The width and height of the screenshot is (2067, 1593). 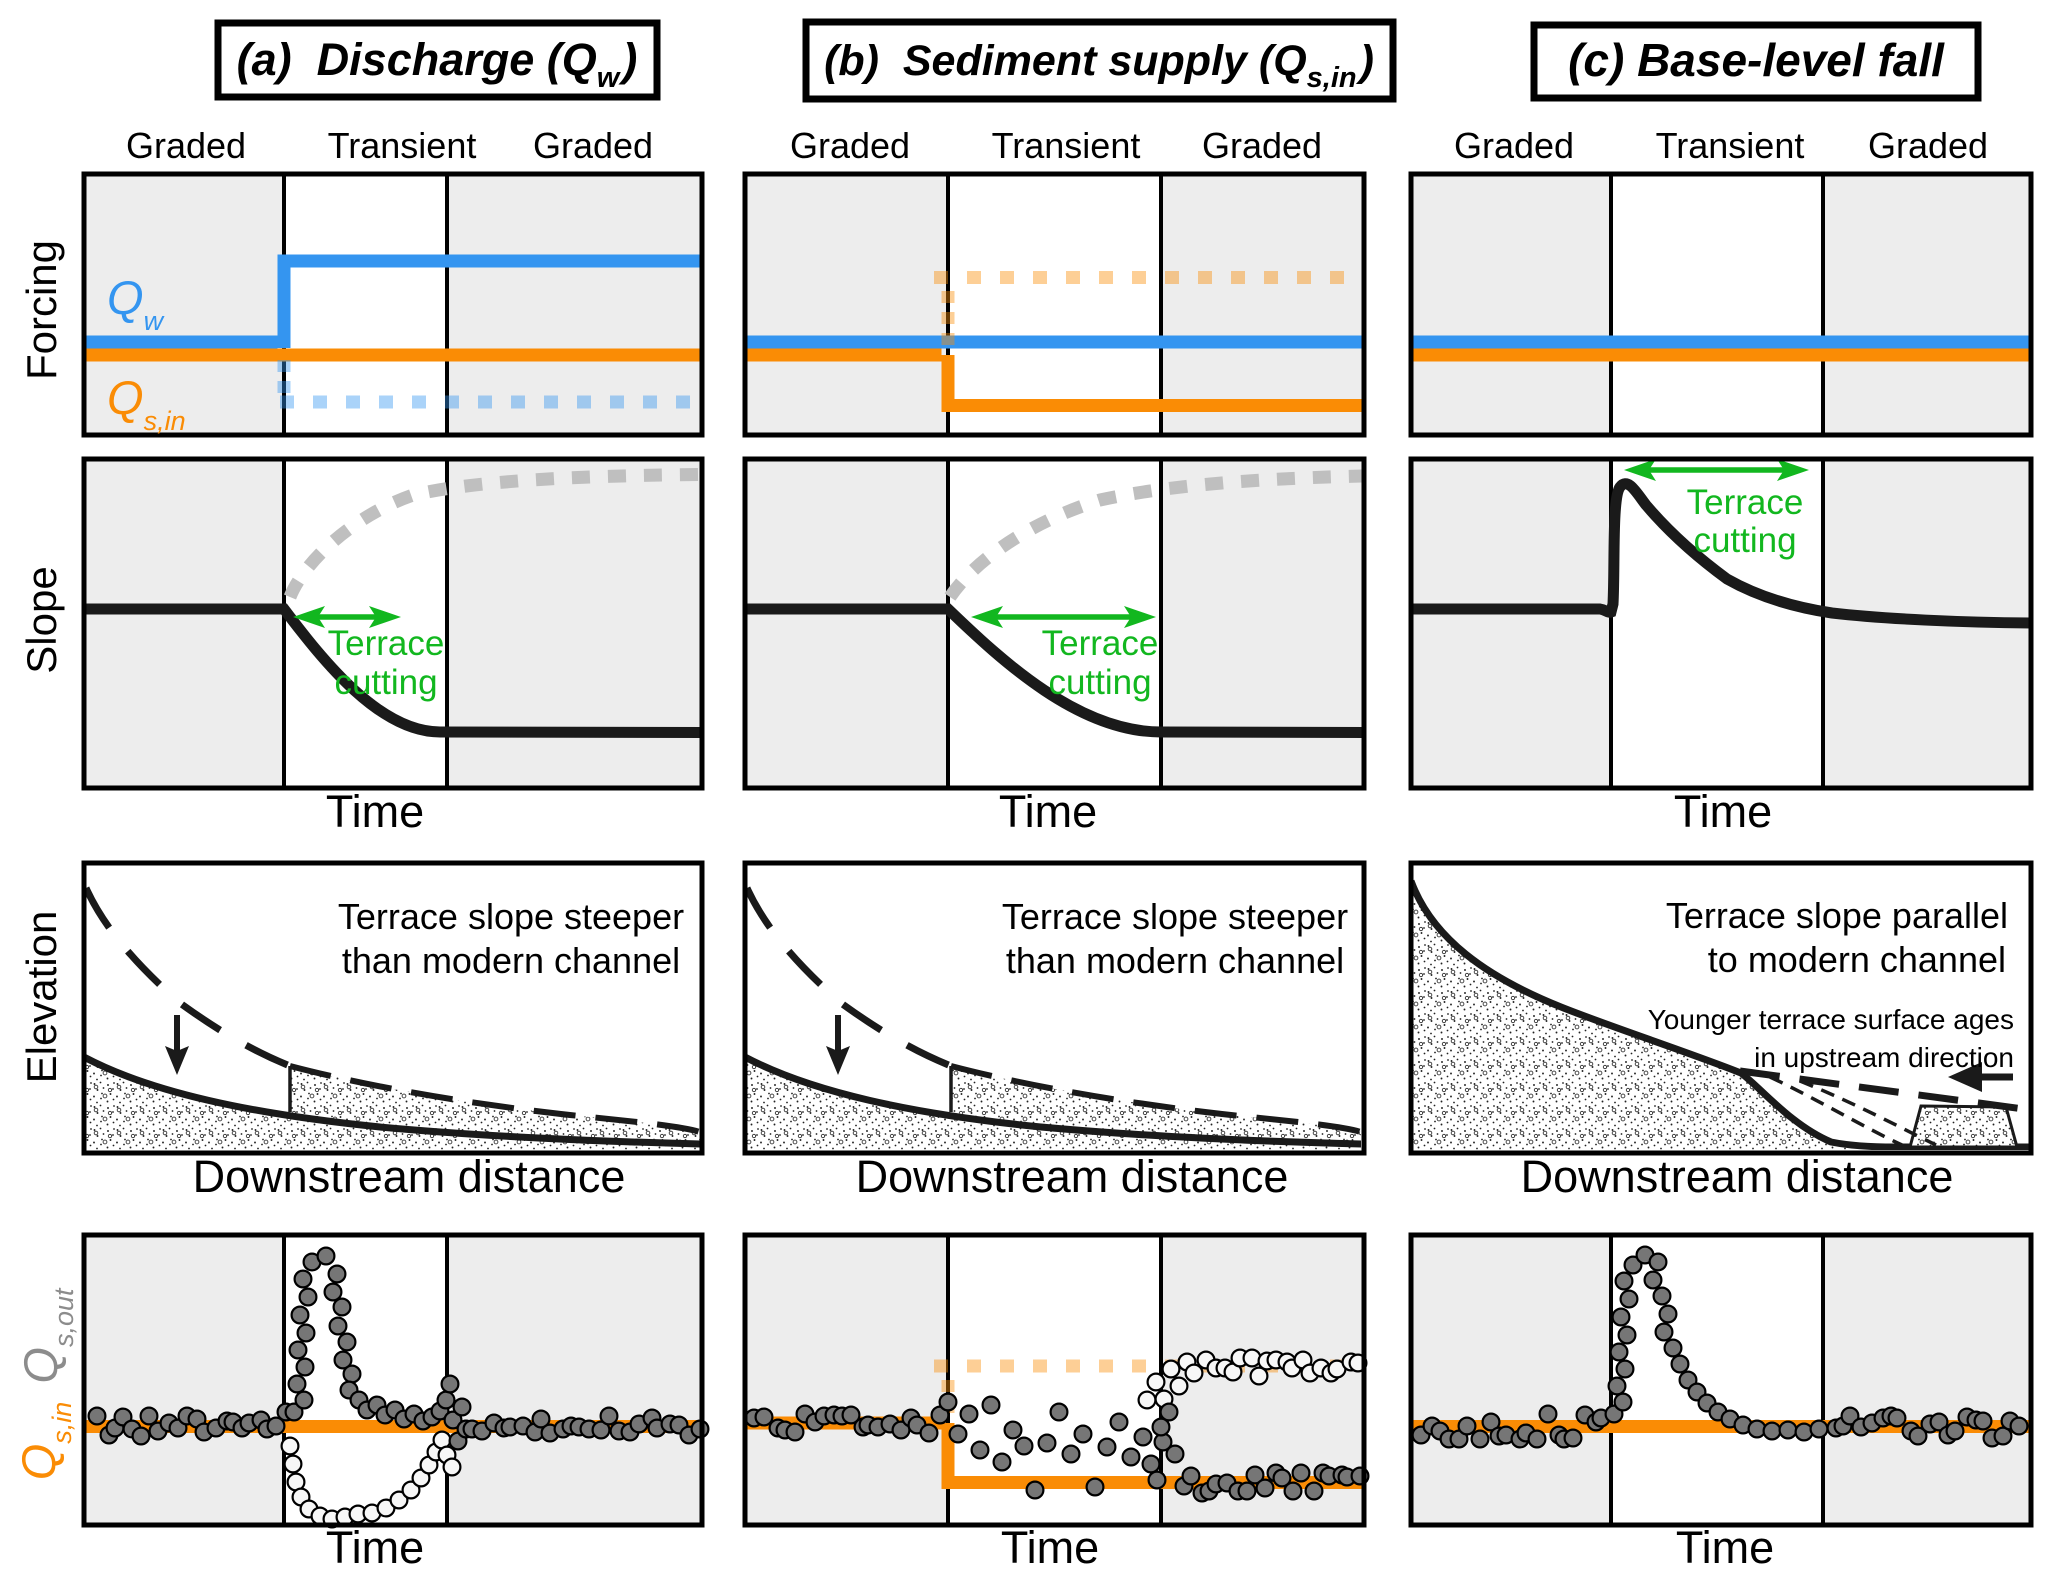 What do you see at coordinates (1831, 1019) in the screenshot?
I see `svg-text: Younger terrace surface ages` at bounding box center [1831, 1019].